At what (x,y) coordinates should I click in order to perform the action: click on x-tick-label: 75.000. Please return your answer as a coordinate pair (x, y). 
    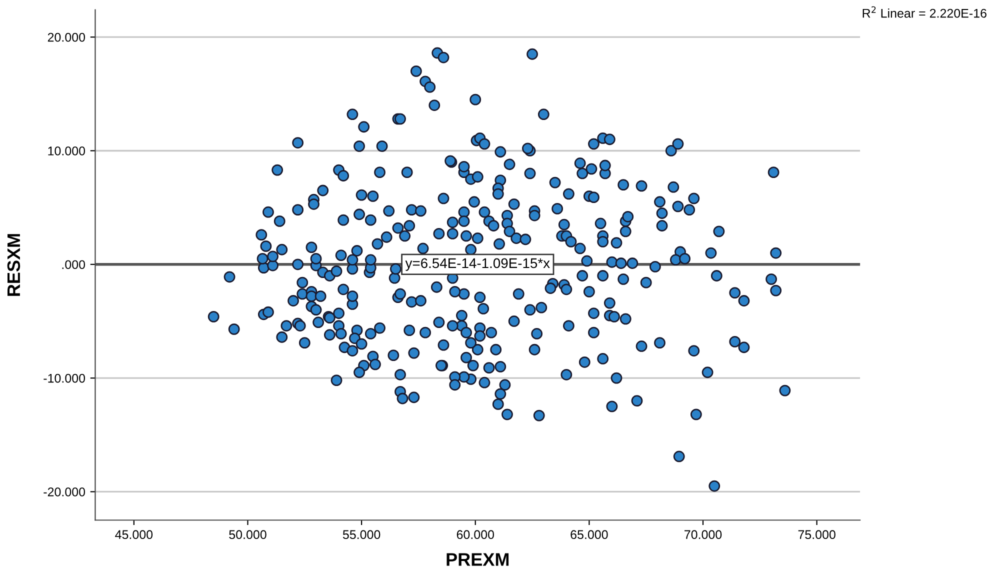
    Looking at the image, I should click on (817, 535).